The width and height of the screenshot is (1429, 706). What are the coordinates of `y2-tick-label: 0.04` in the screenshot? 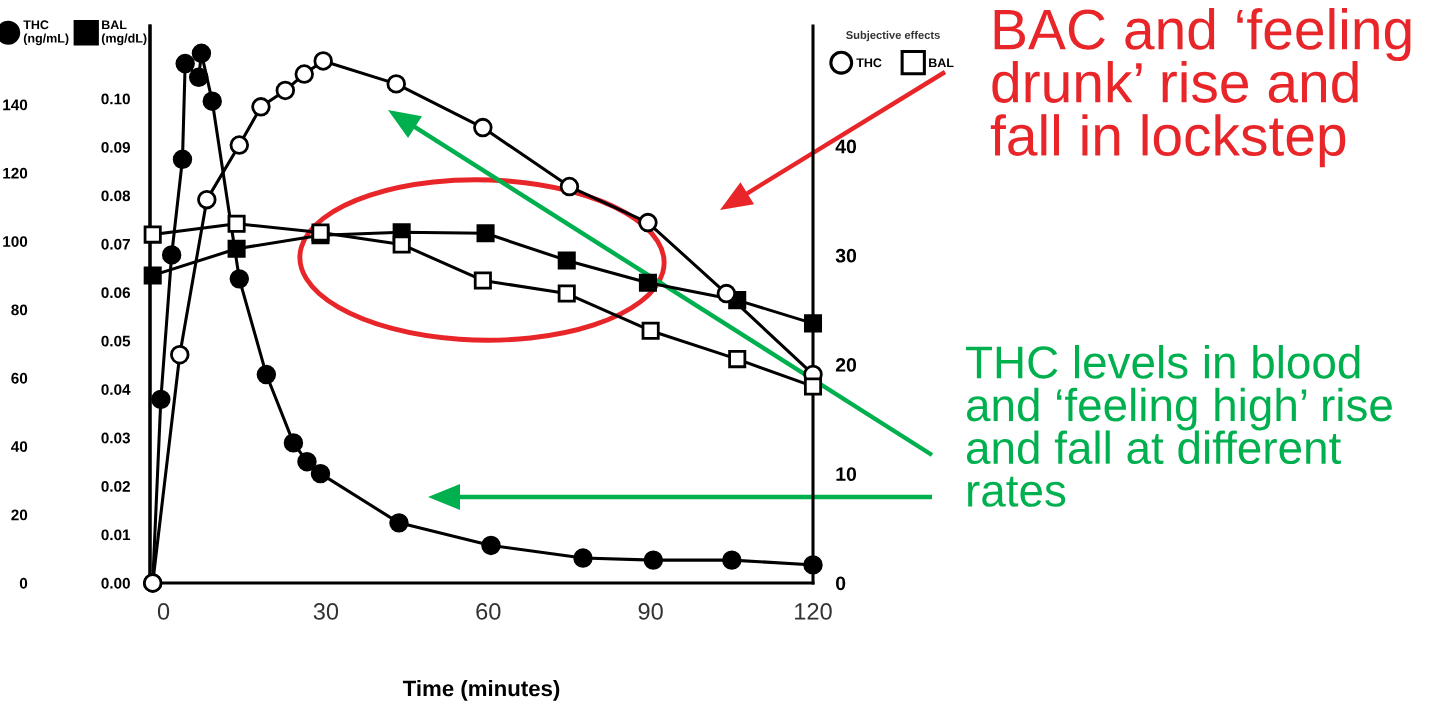 It's located at (116, 389).